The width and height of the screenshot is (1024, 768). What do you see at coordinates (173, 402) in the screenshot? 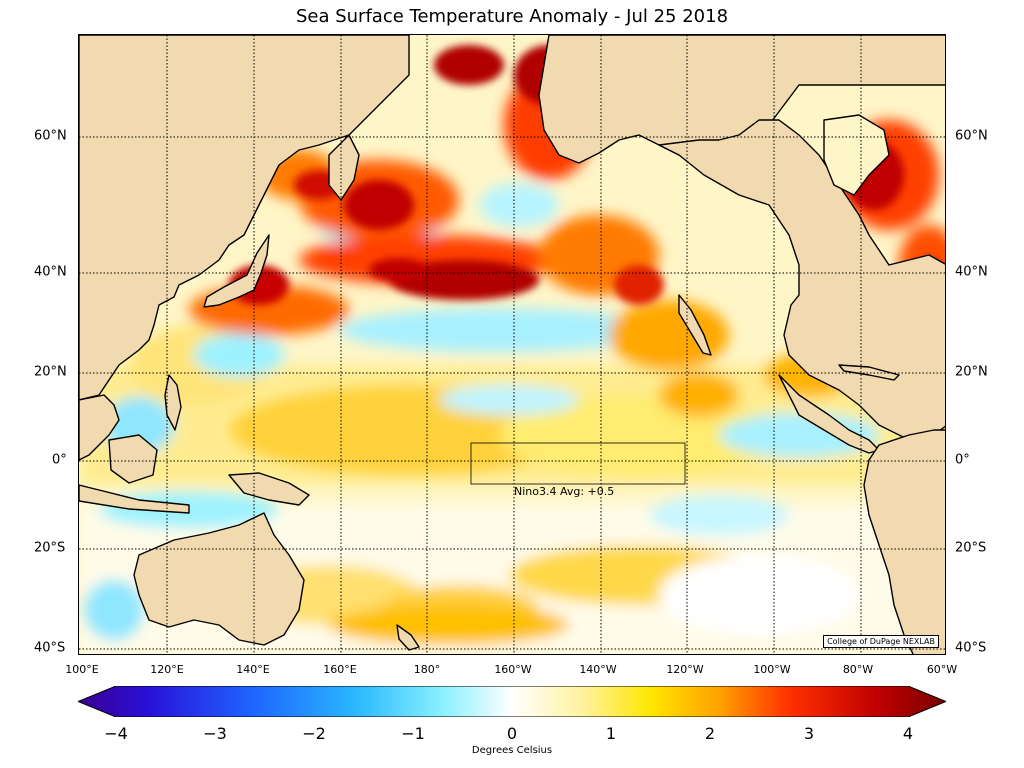
I see `philippines-islands` at bounding box center [173, 402].